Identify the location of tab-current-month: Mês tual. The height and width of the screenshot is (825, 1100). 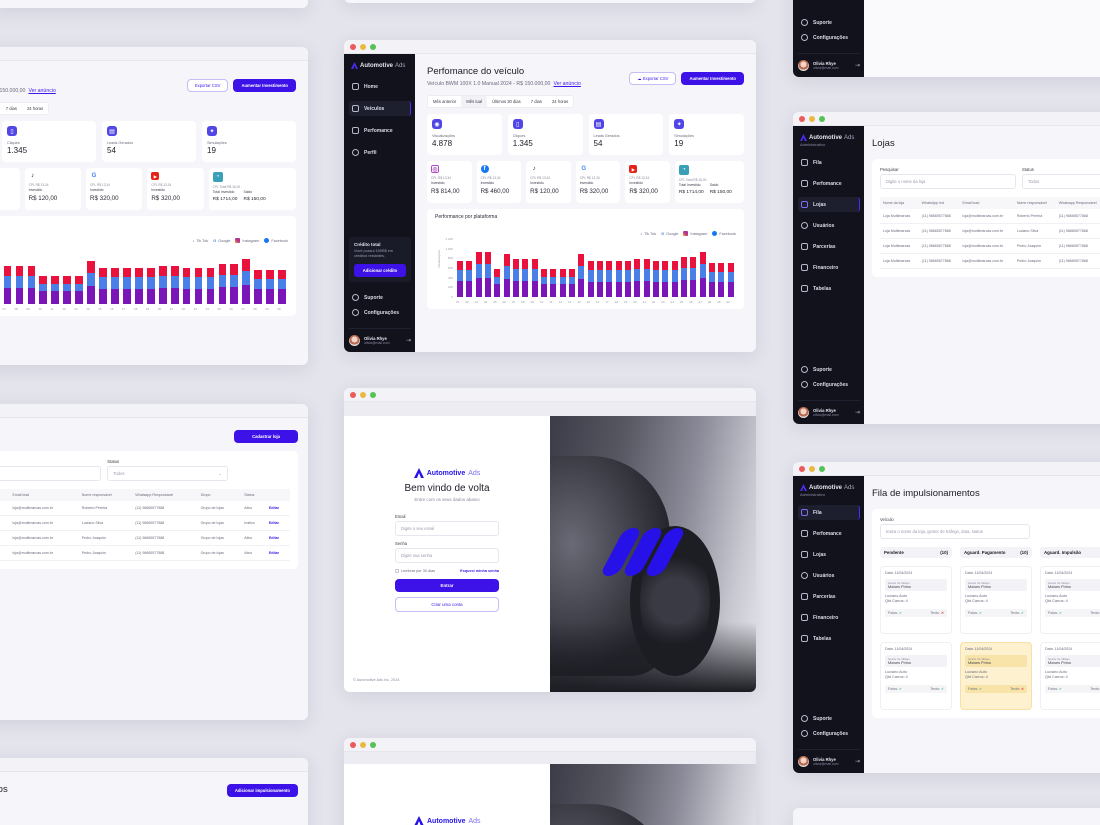
(474, 101).